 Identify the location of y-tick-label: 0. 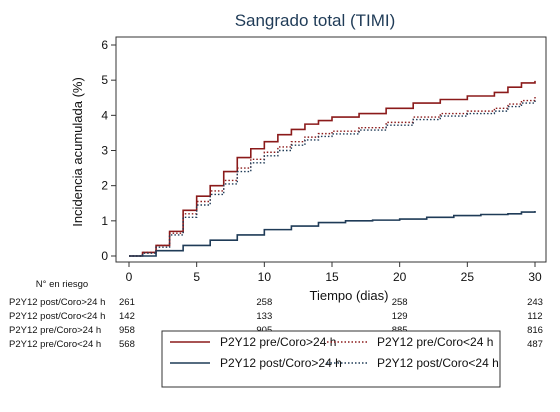
(104, 256).